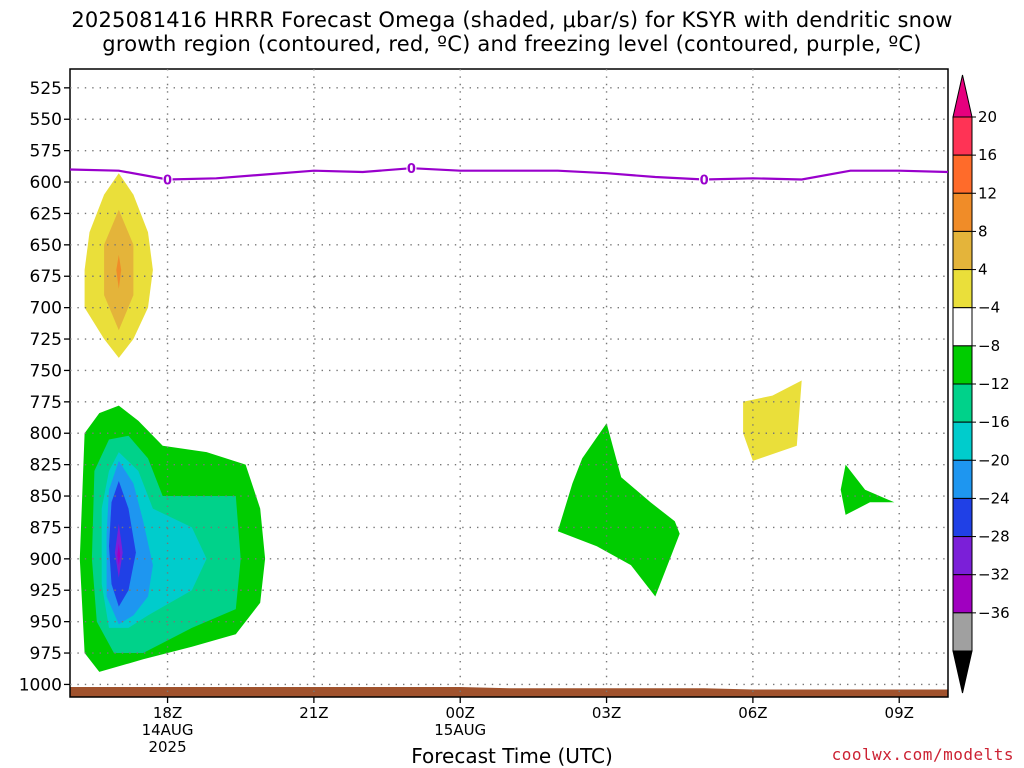 This screenshot has height=768, width=1024. What do you see at coordinates (962, 96) in the screenshot?
I see `colorbar-top-arrow` at bounding box center [962, 96].